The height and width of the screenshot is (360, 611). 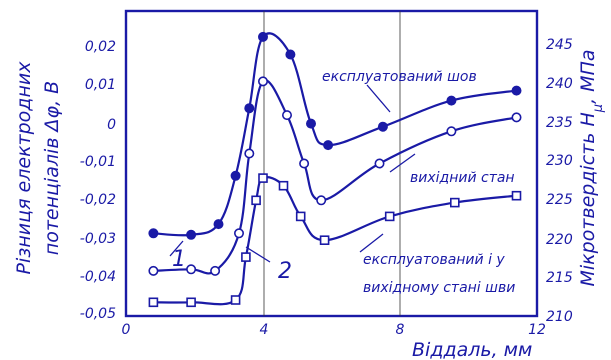 What do you see at coordinates (559, 45) in the screenshot?
I see `y-right-tick-label: 245` at bounding box center [559, 45].